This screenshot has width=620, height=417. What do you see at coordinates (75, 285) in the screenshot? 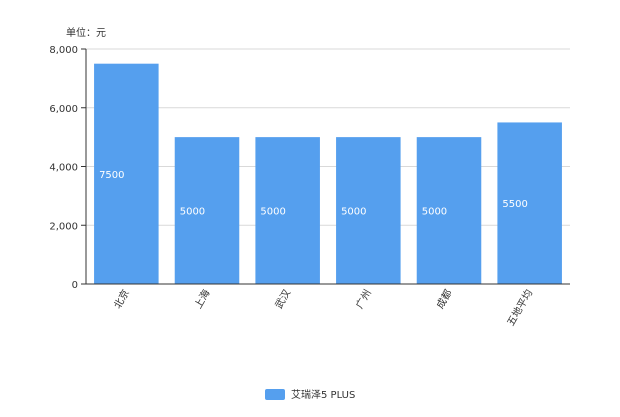
I see `y-tick-label: 0` at bounding box center [75, 285].